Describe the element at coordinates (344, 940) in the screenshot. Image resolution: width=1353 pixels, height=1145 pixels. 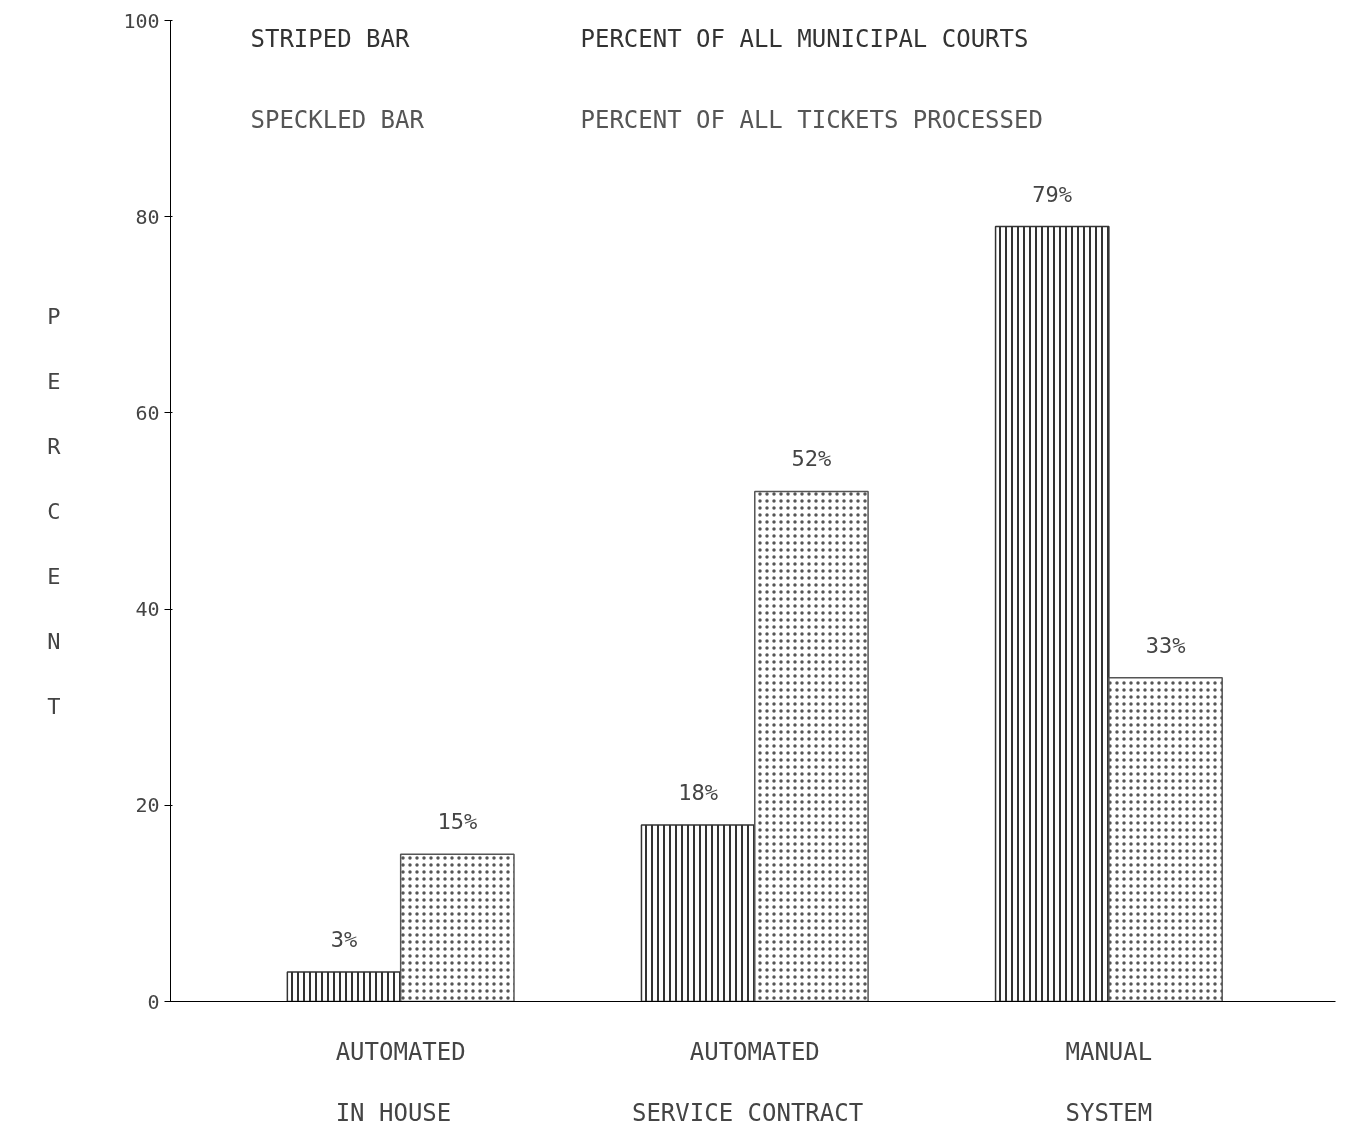
I see `data-label: 3%` at that location.